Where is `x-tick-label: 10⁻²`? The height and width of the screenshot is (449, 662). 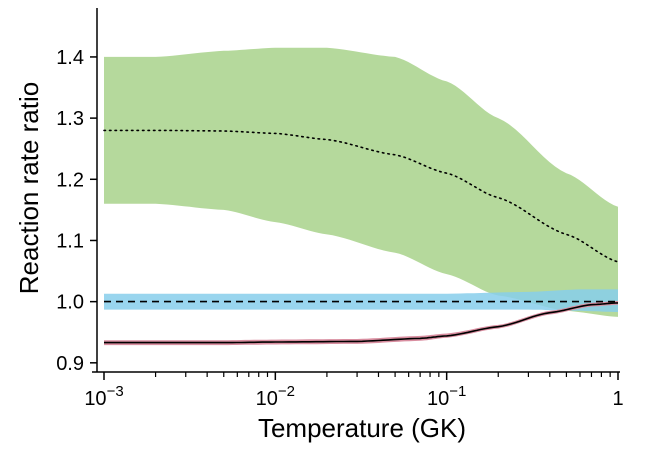 x-tick-label: 10⁻² is located at coordinates (275, 396).